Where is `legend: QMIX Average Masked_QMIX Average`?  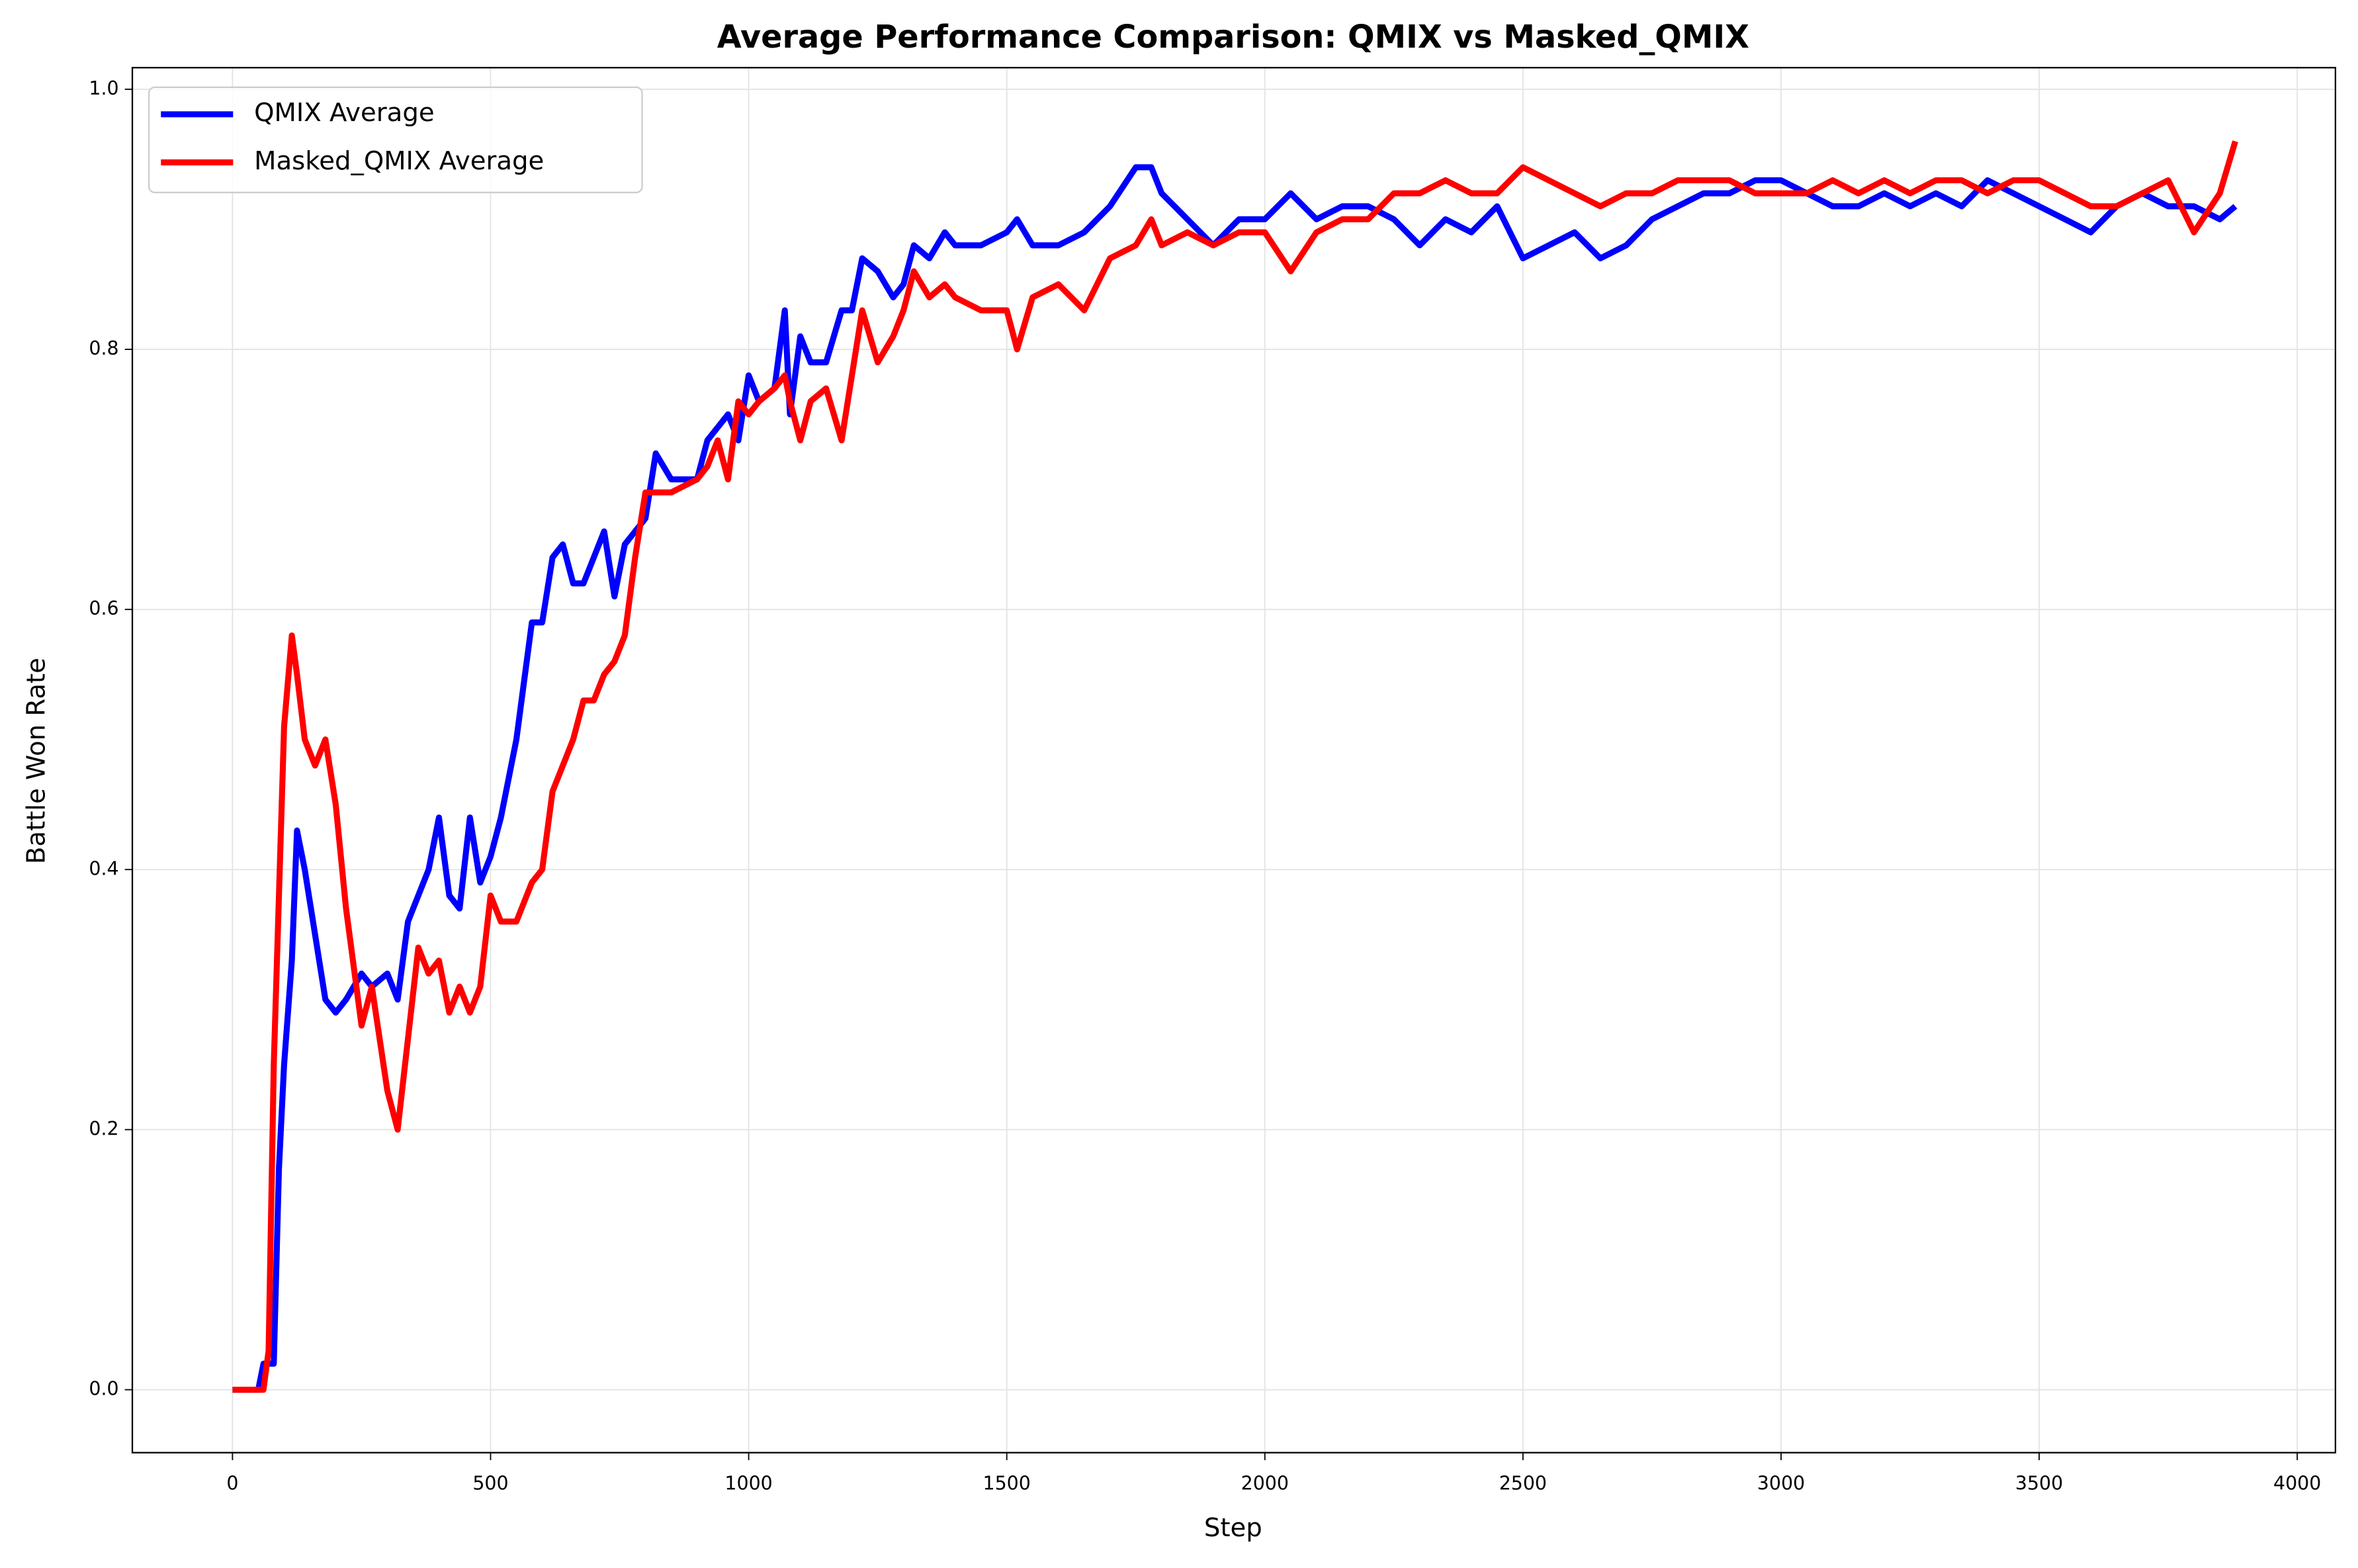 legend: QMIX Average Masked_QMIX Average is located at coordinates (395, 140).